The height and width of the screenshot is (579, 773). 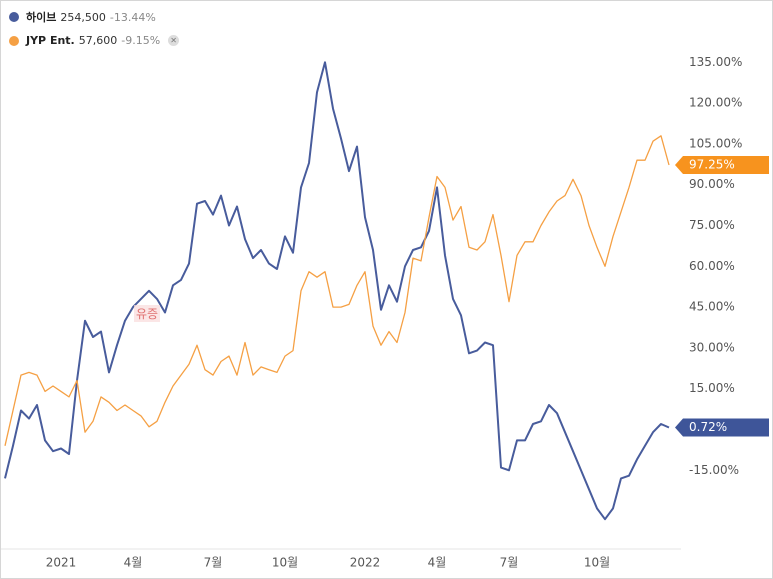 I want to click on y-tick-label: 45.00%, so click(x=712, y=307).